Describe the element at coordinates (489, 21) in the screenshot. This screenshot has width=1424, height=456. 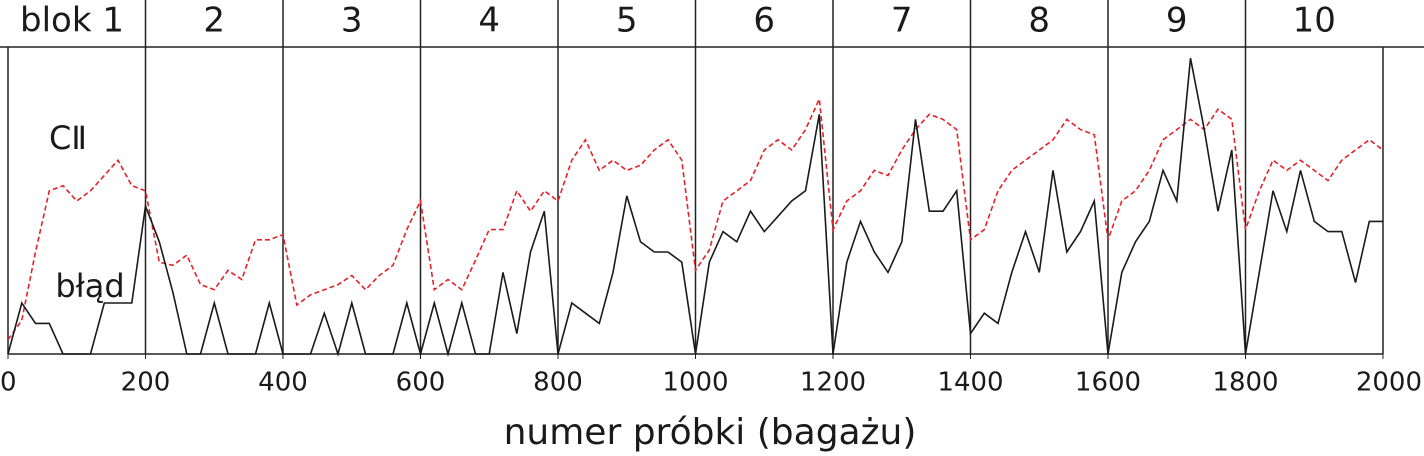
I see `block-label: 4` at that location.